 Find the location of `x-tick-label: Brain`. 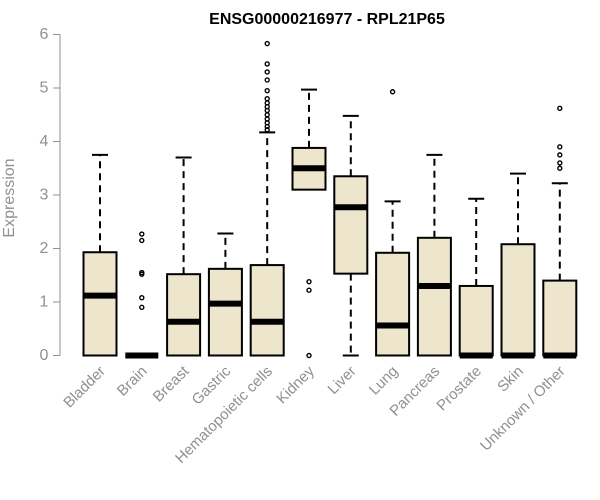

x-tick-label: Brain is located at coordinates (132, 381).